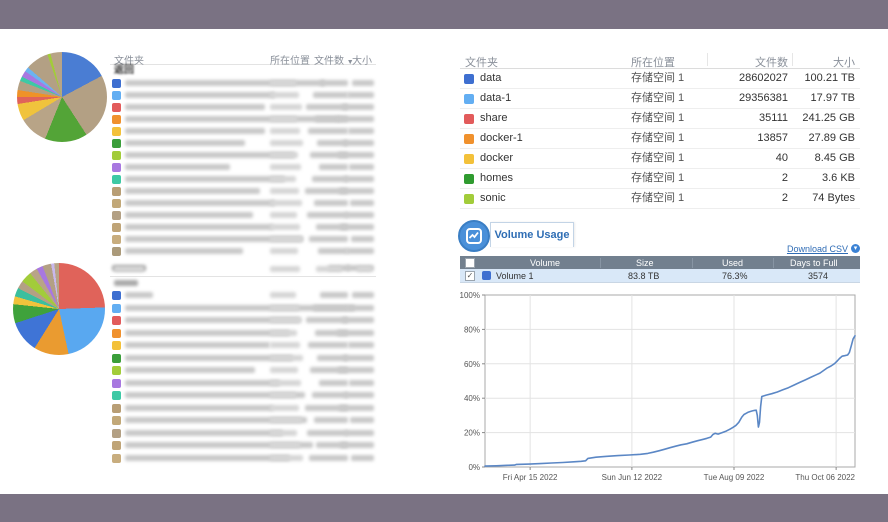  Describe the element at coordinates (644, 276) in the screenshot. I see `volume-size: 83.8 TB` at that location.